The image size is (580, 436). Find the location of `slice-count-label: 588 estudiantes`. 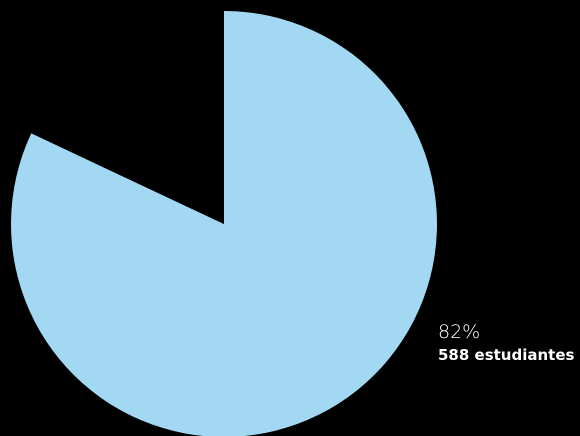

slice-count-label: 588 estudiantes is located at coordinates (506, 355).